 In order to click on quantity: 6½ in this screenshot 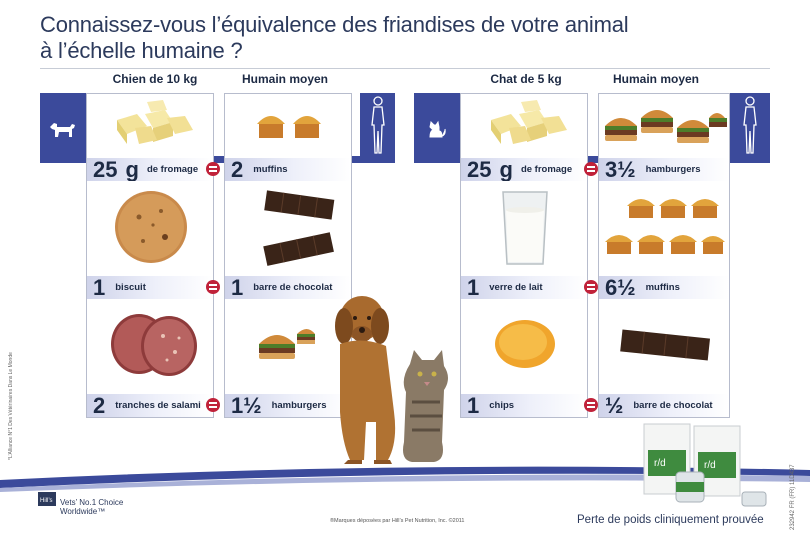, I will do `click(620, 287)`.